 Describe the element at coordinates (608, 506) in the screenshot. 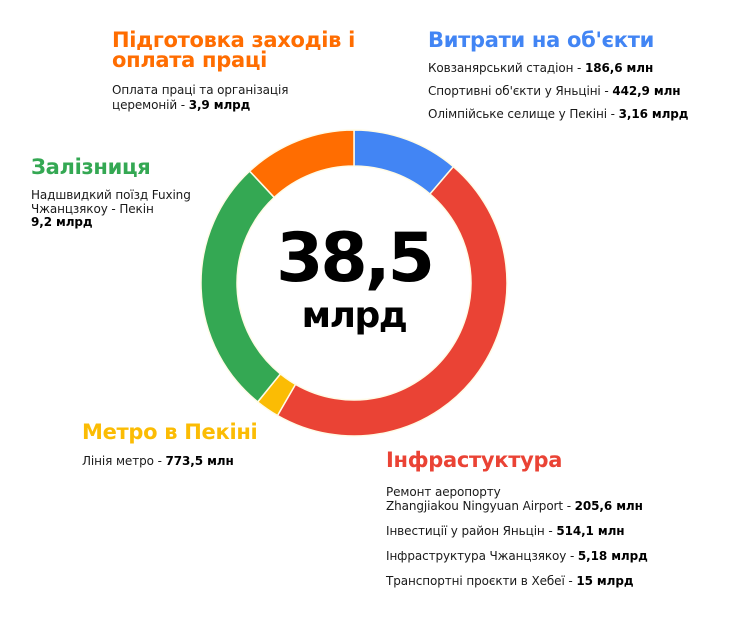

I see `item-value: 205,6 млн` at that location.